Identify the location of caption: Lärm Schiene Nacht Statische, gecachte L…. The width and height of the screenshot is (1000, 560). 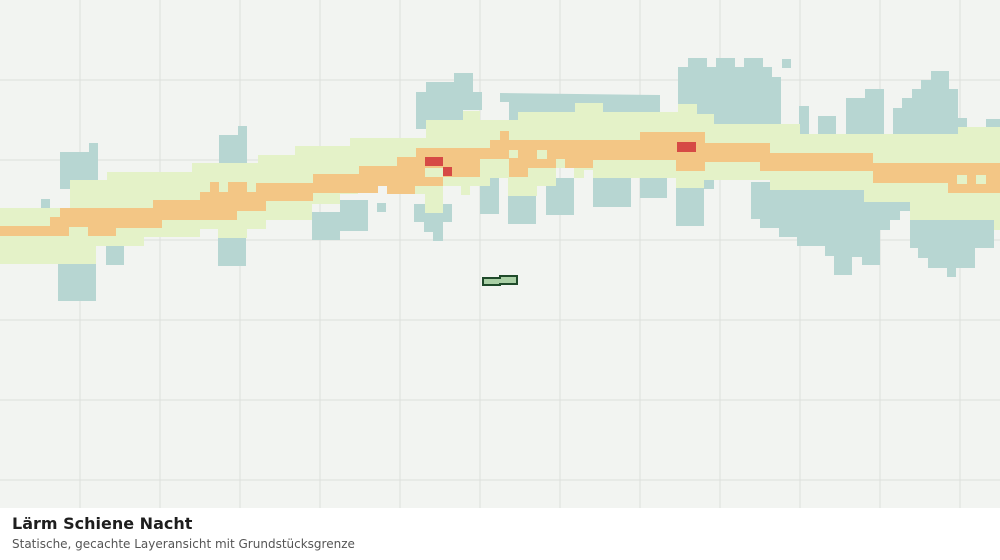
(500, 534).